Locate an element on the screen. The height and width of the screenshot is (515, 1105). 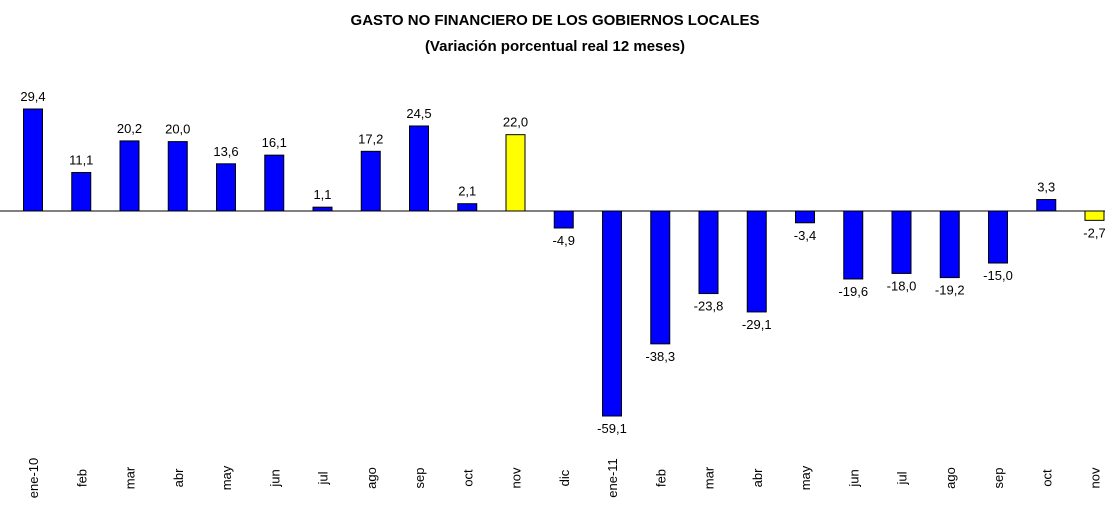
value-label: -29,1 is located at coordinates (757, 324).